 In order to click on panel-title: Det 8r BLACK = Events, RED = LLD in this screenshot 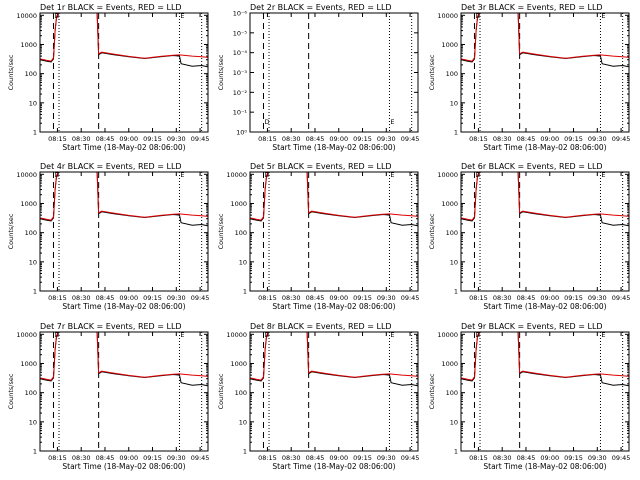, I will do `click(321, 326)`.